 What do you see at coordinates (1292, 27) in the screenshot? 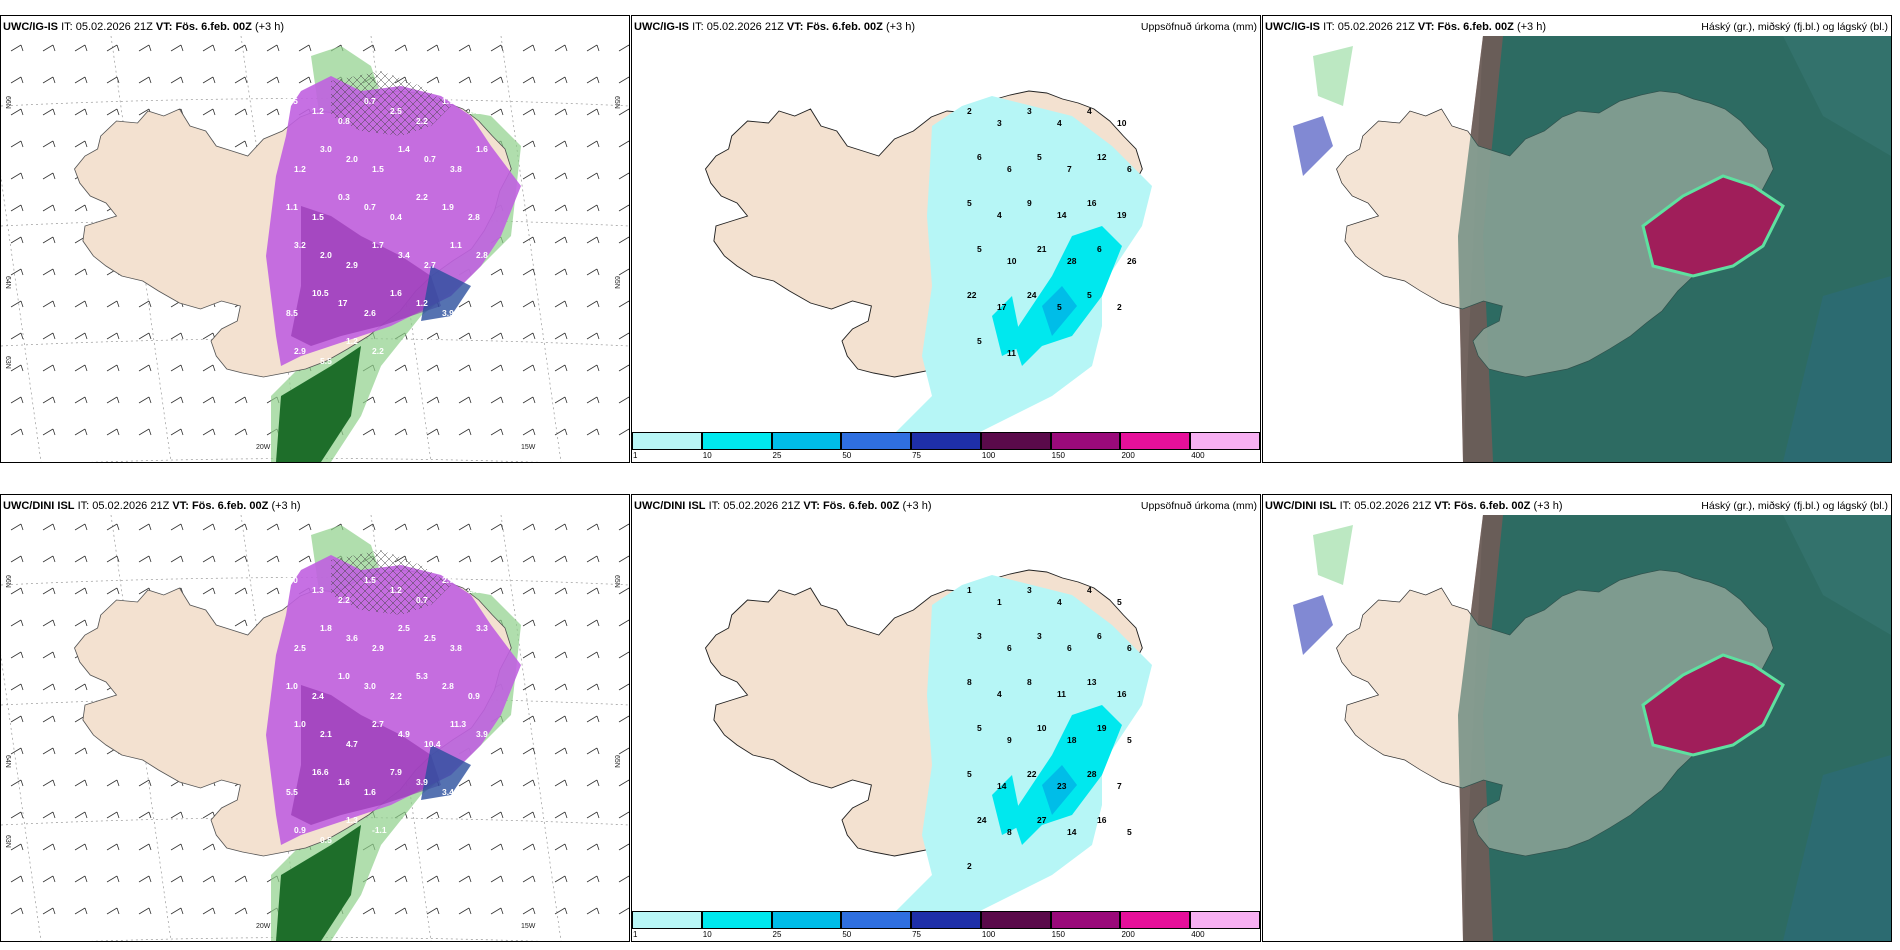
I see `model-name: UWC/IG-IS` at bounding box center [1292, 27].